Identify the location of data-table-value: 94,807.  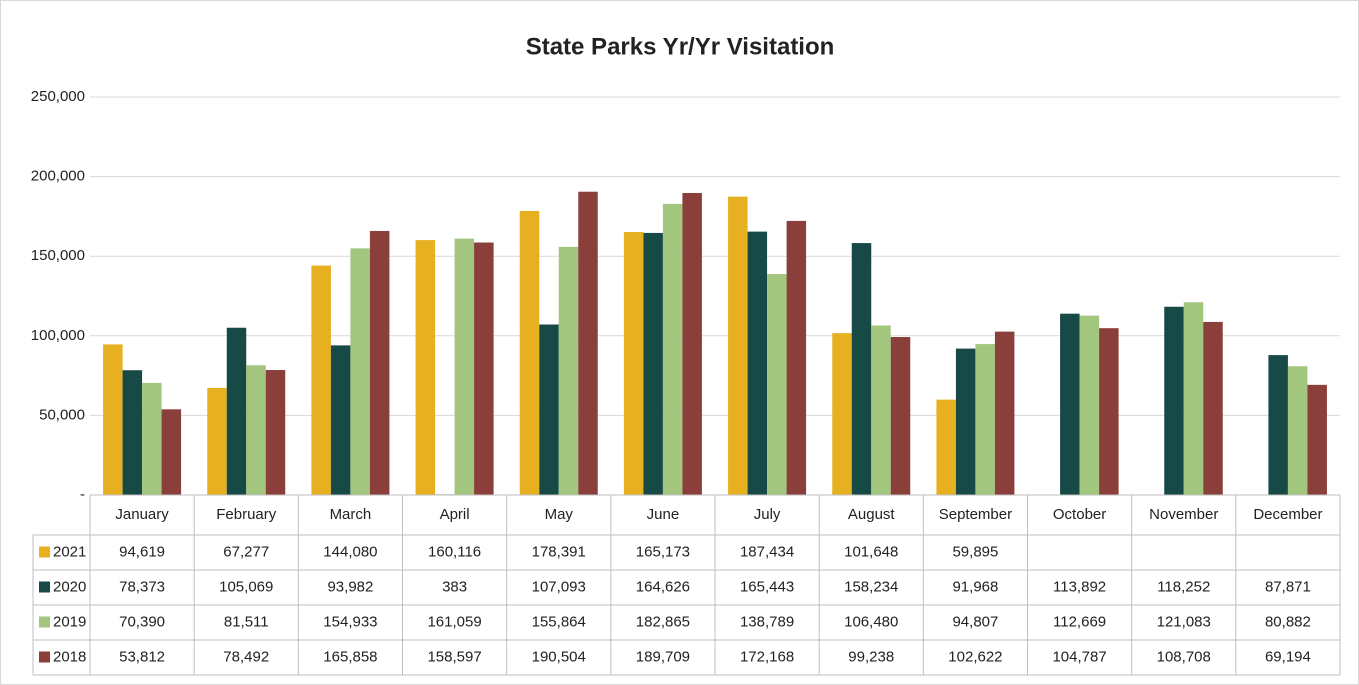
(975, 621).